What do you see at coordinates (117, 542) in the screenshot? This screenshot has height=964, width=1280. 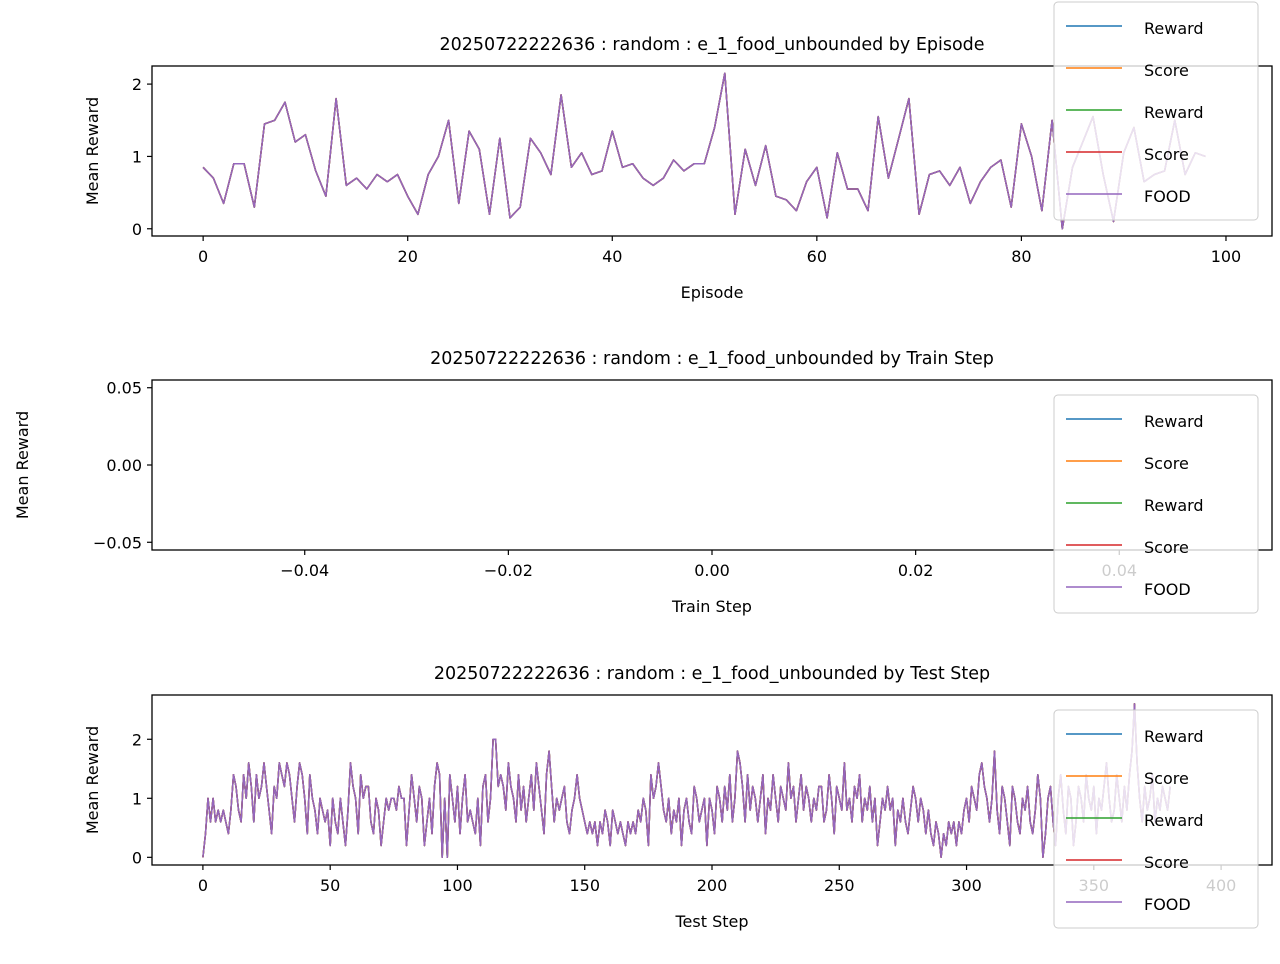 I see `y-tick-label: −0.05` at bounding box center [117, 542].